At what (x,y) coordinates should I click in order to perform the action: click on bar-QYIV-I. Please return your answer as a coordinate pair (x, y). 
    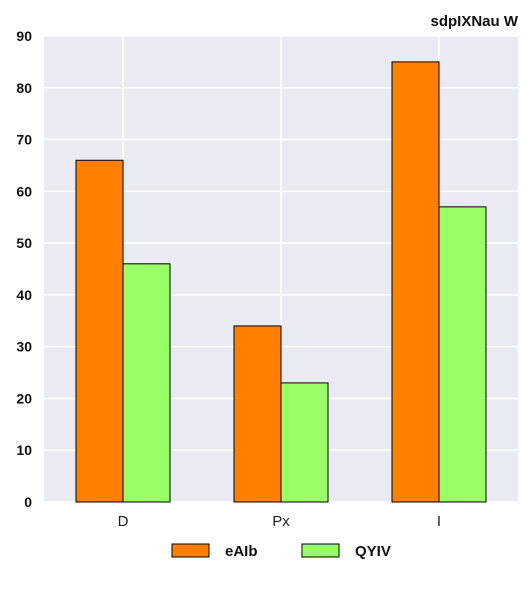
    Looking at the image, I should click on (462, 354).